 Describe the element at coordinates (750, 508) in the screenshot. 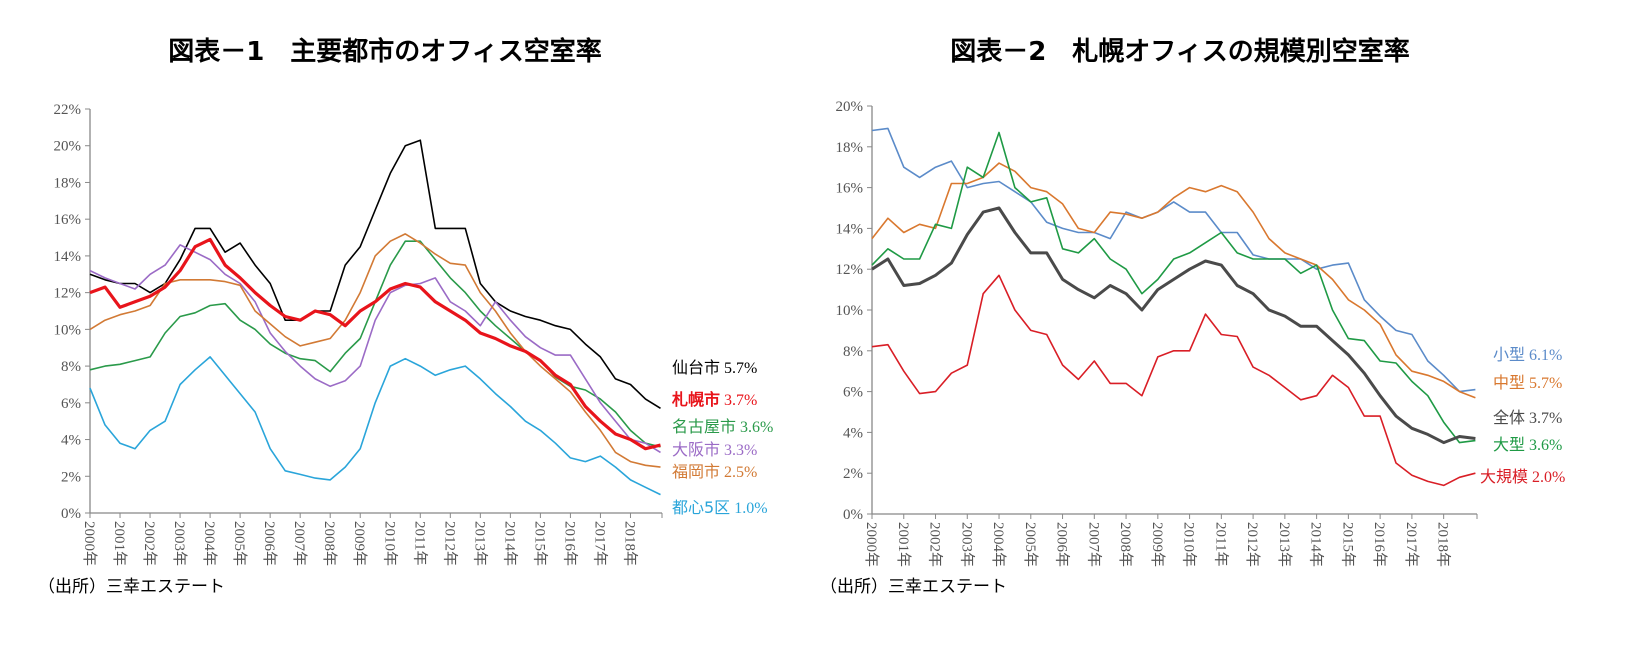

I see `series-label-value: 1.0%` at that location.